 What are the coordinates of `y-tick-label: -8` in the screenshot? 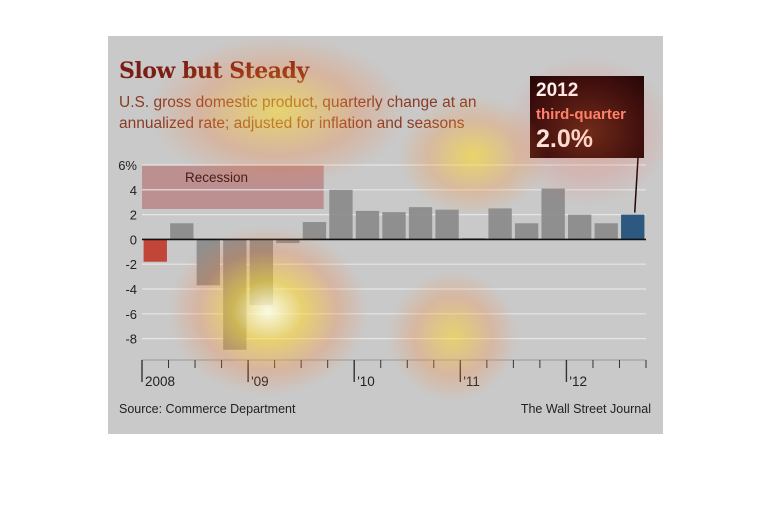 It's located at (131, 339).